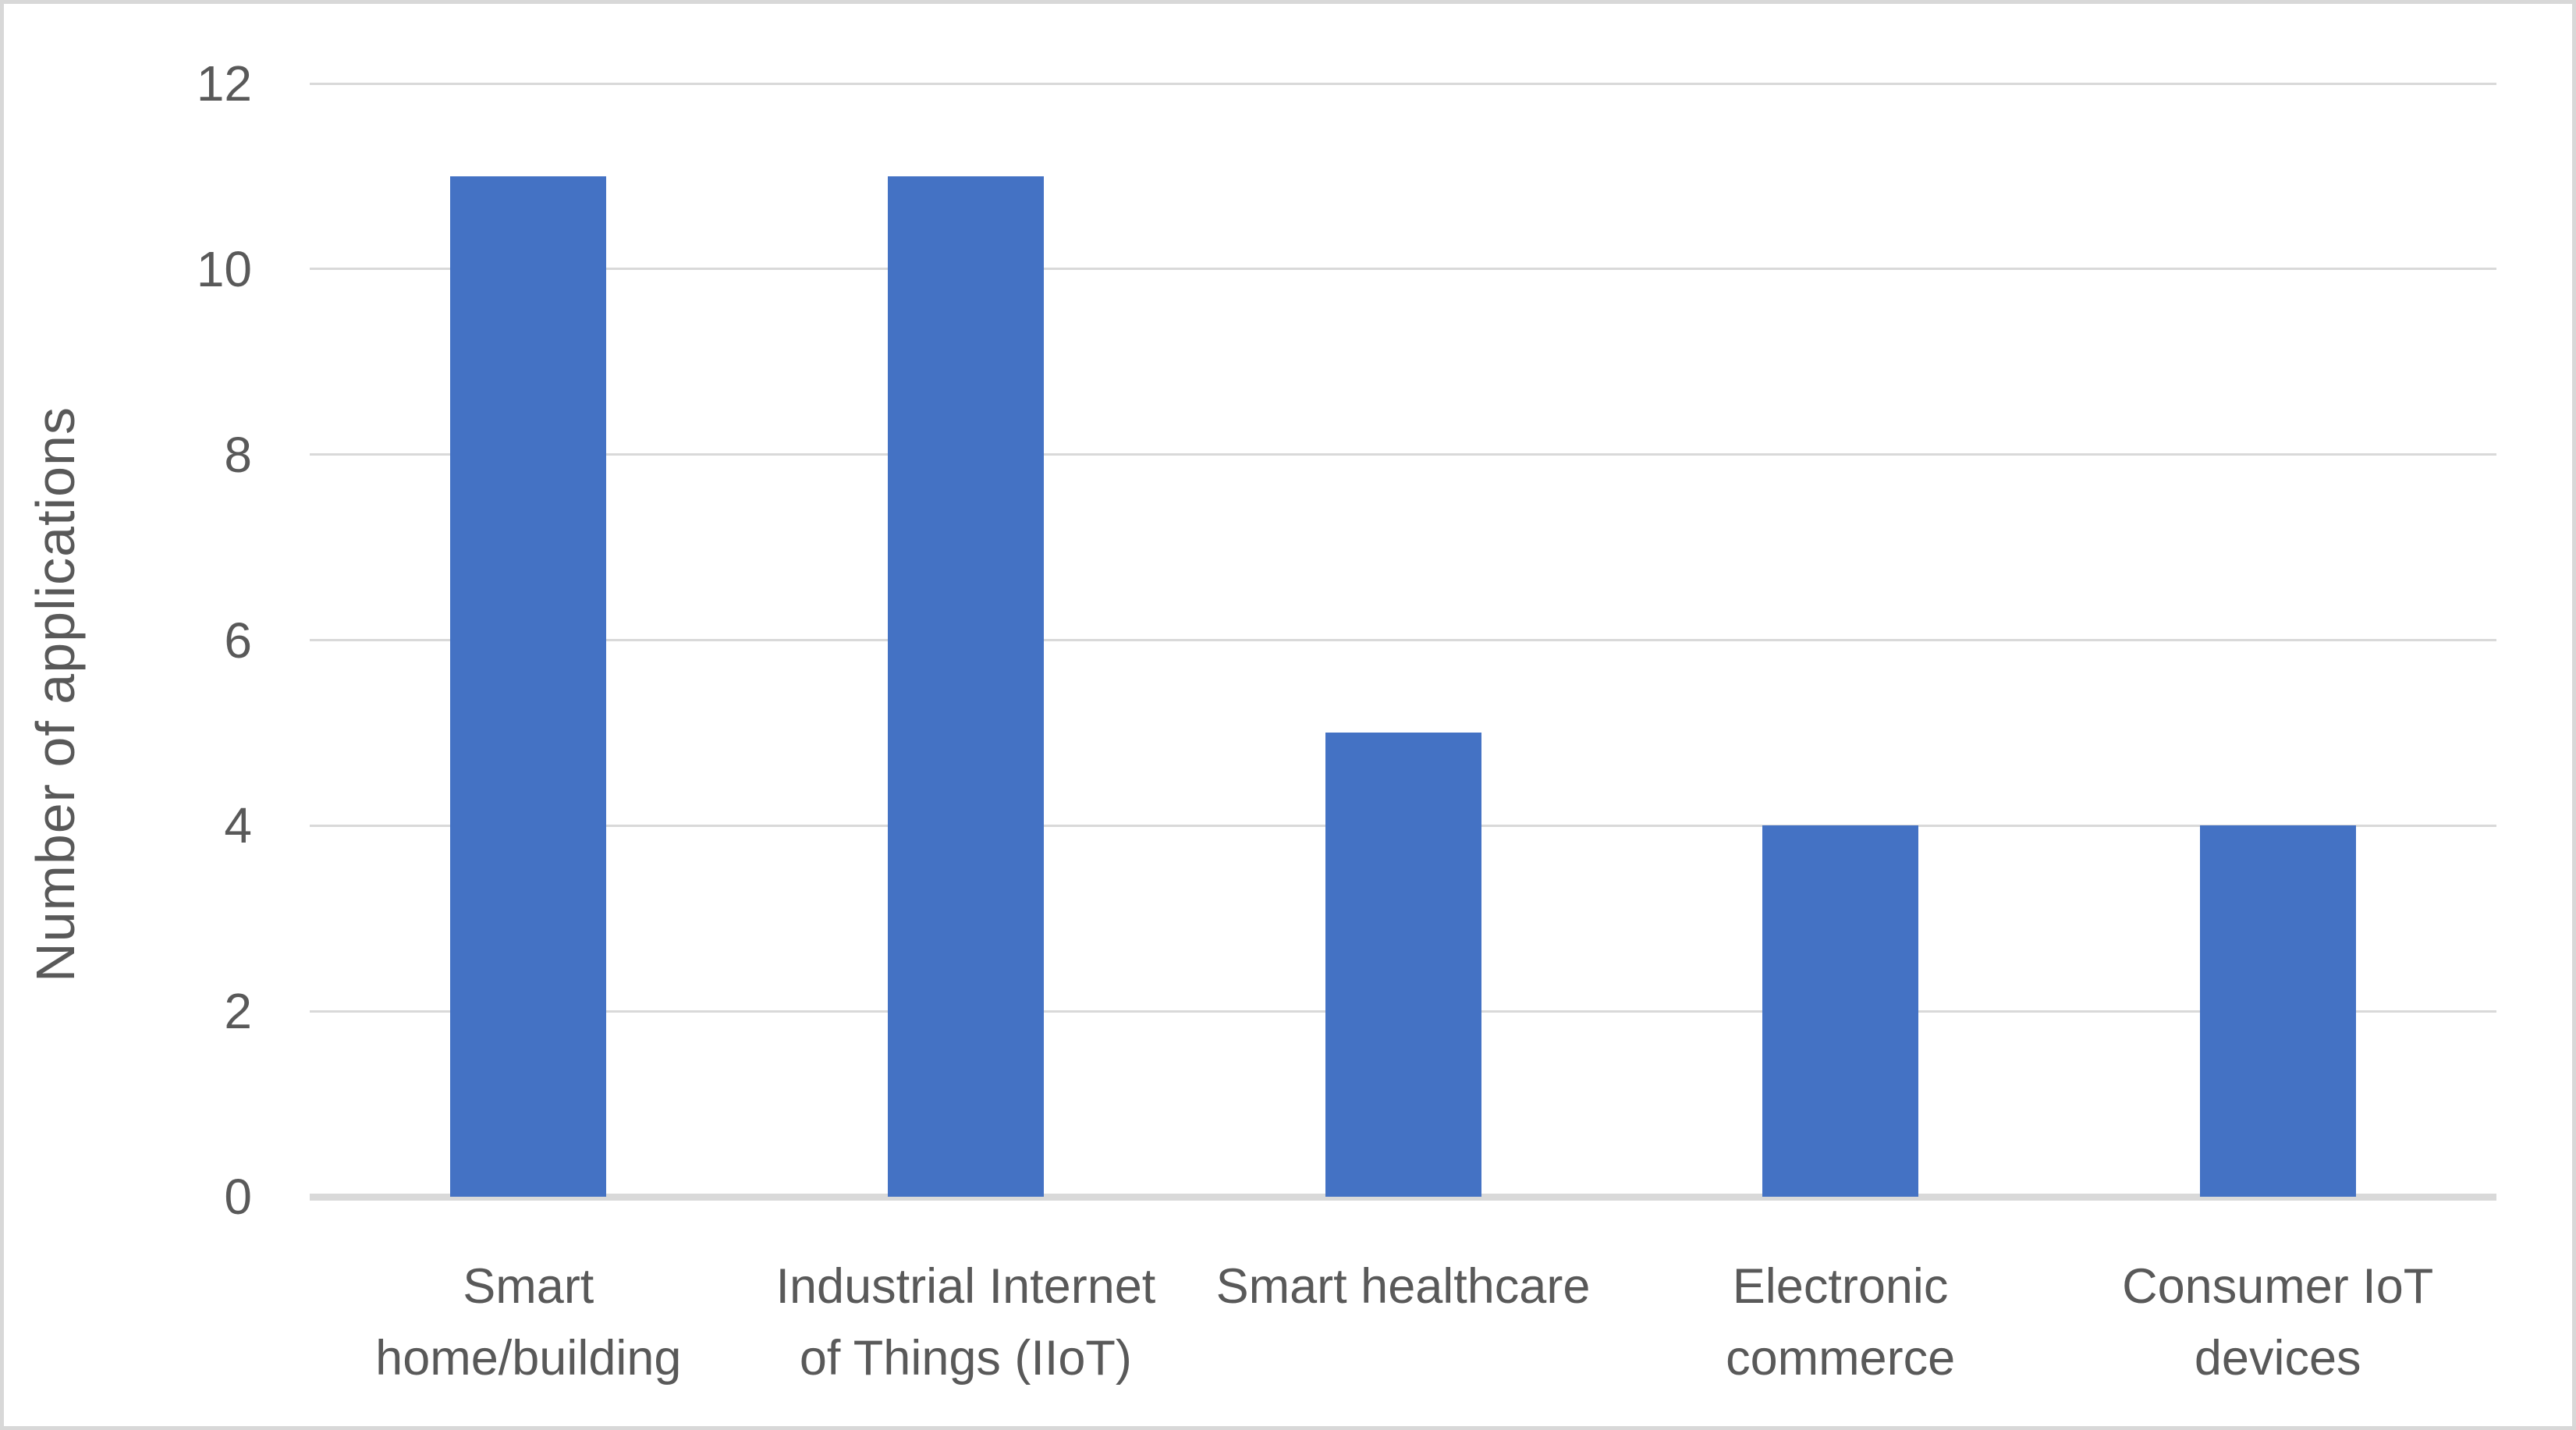 The image size is (2576, 1430). What do you see at coordinates (1841, 1322) in the screenshot?
I see `x-axis-category-label-4: Electronic commerce` at bounding box center [1841, 1322].